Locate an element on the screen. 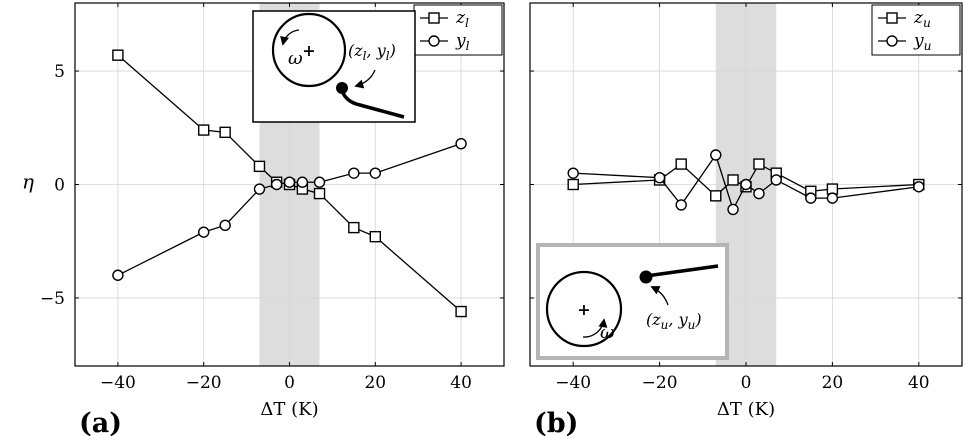 The width and height of the screenshot is (977, 436). inset-box is located at coordinates (632, 301).